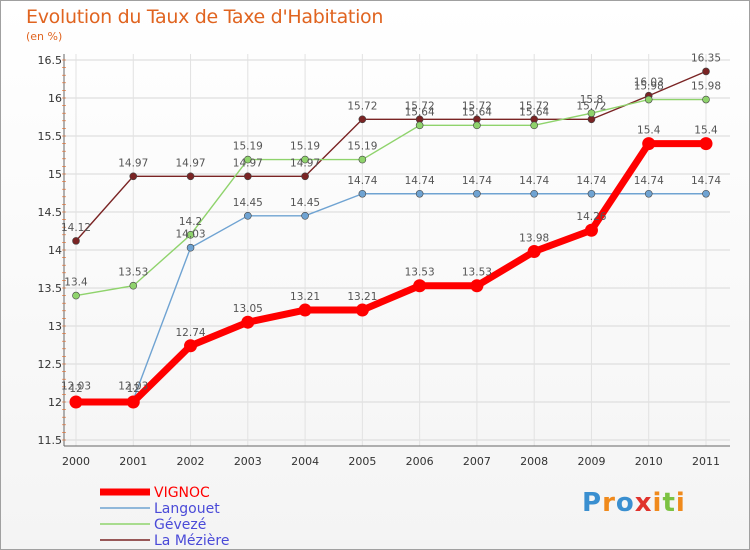 This screenshot has width=750, height=550. What do you see at coordinates (187, 509) in the screenshot?
I see `legend-label: Langouet` at bounding box center [187, 509].